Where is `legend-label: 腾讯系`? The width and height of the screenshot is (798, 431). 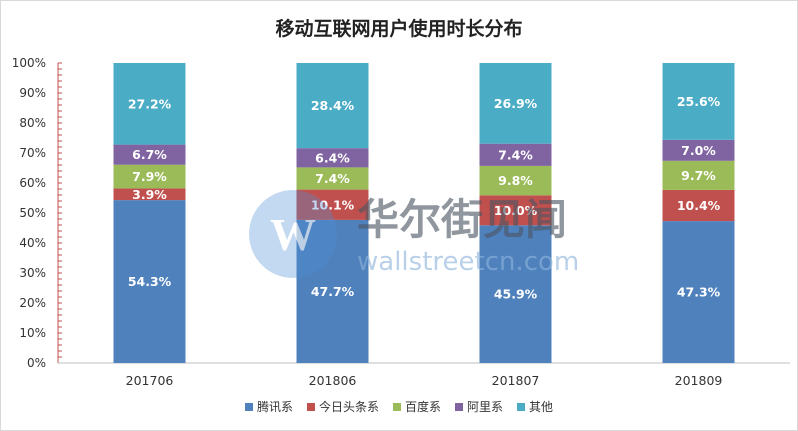 legend-label: 腾讯系 is located at coordinates (274, 407).